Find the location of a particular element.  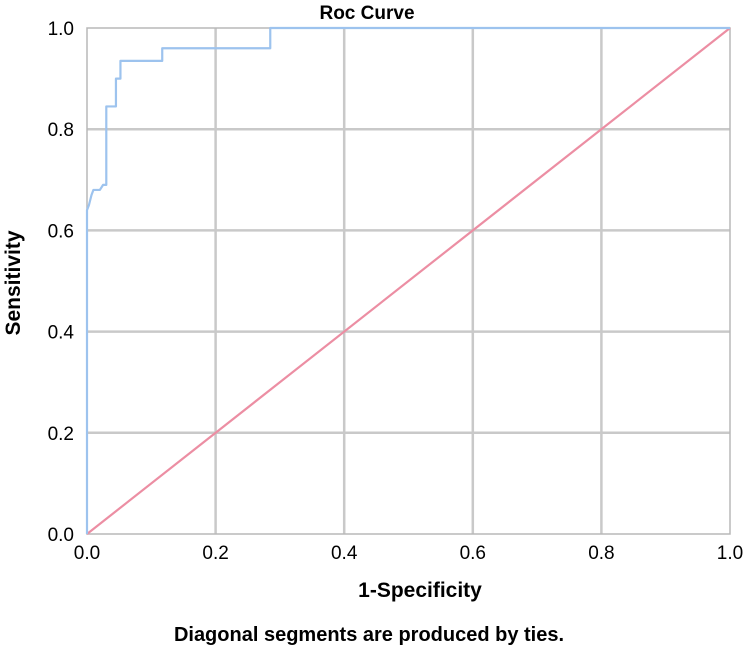

y-tick-label: 0.8 is located at coordinates (61, 130).